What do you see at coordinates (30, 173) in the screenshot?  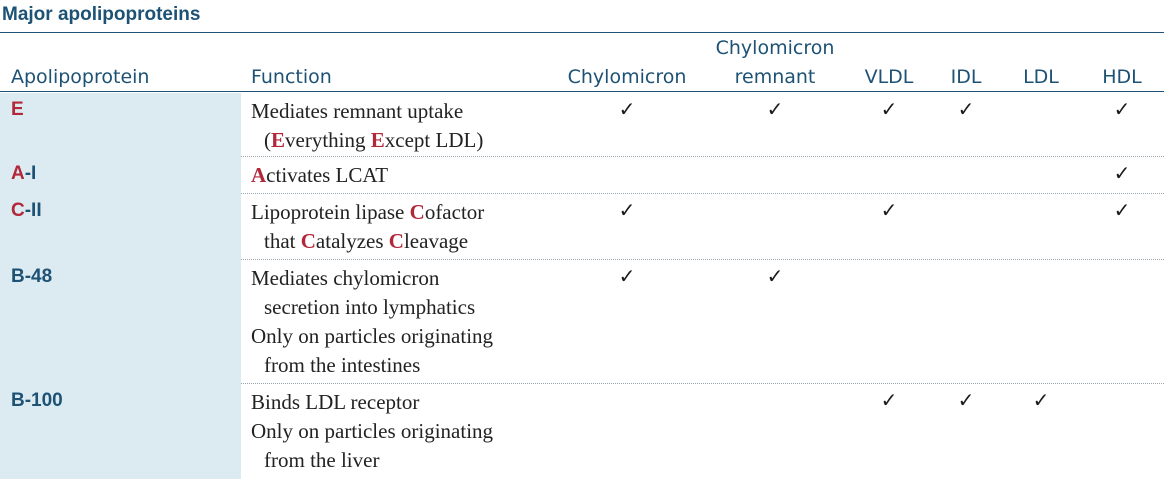 I see `apo-suffix: -I` at bounding box center [30, 173].